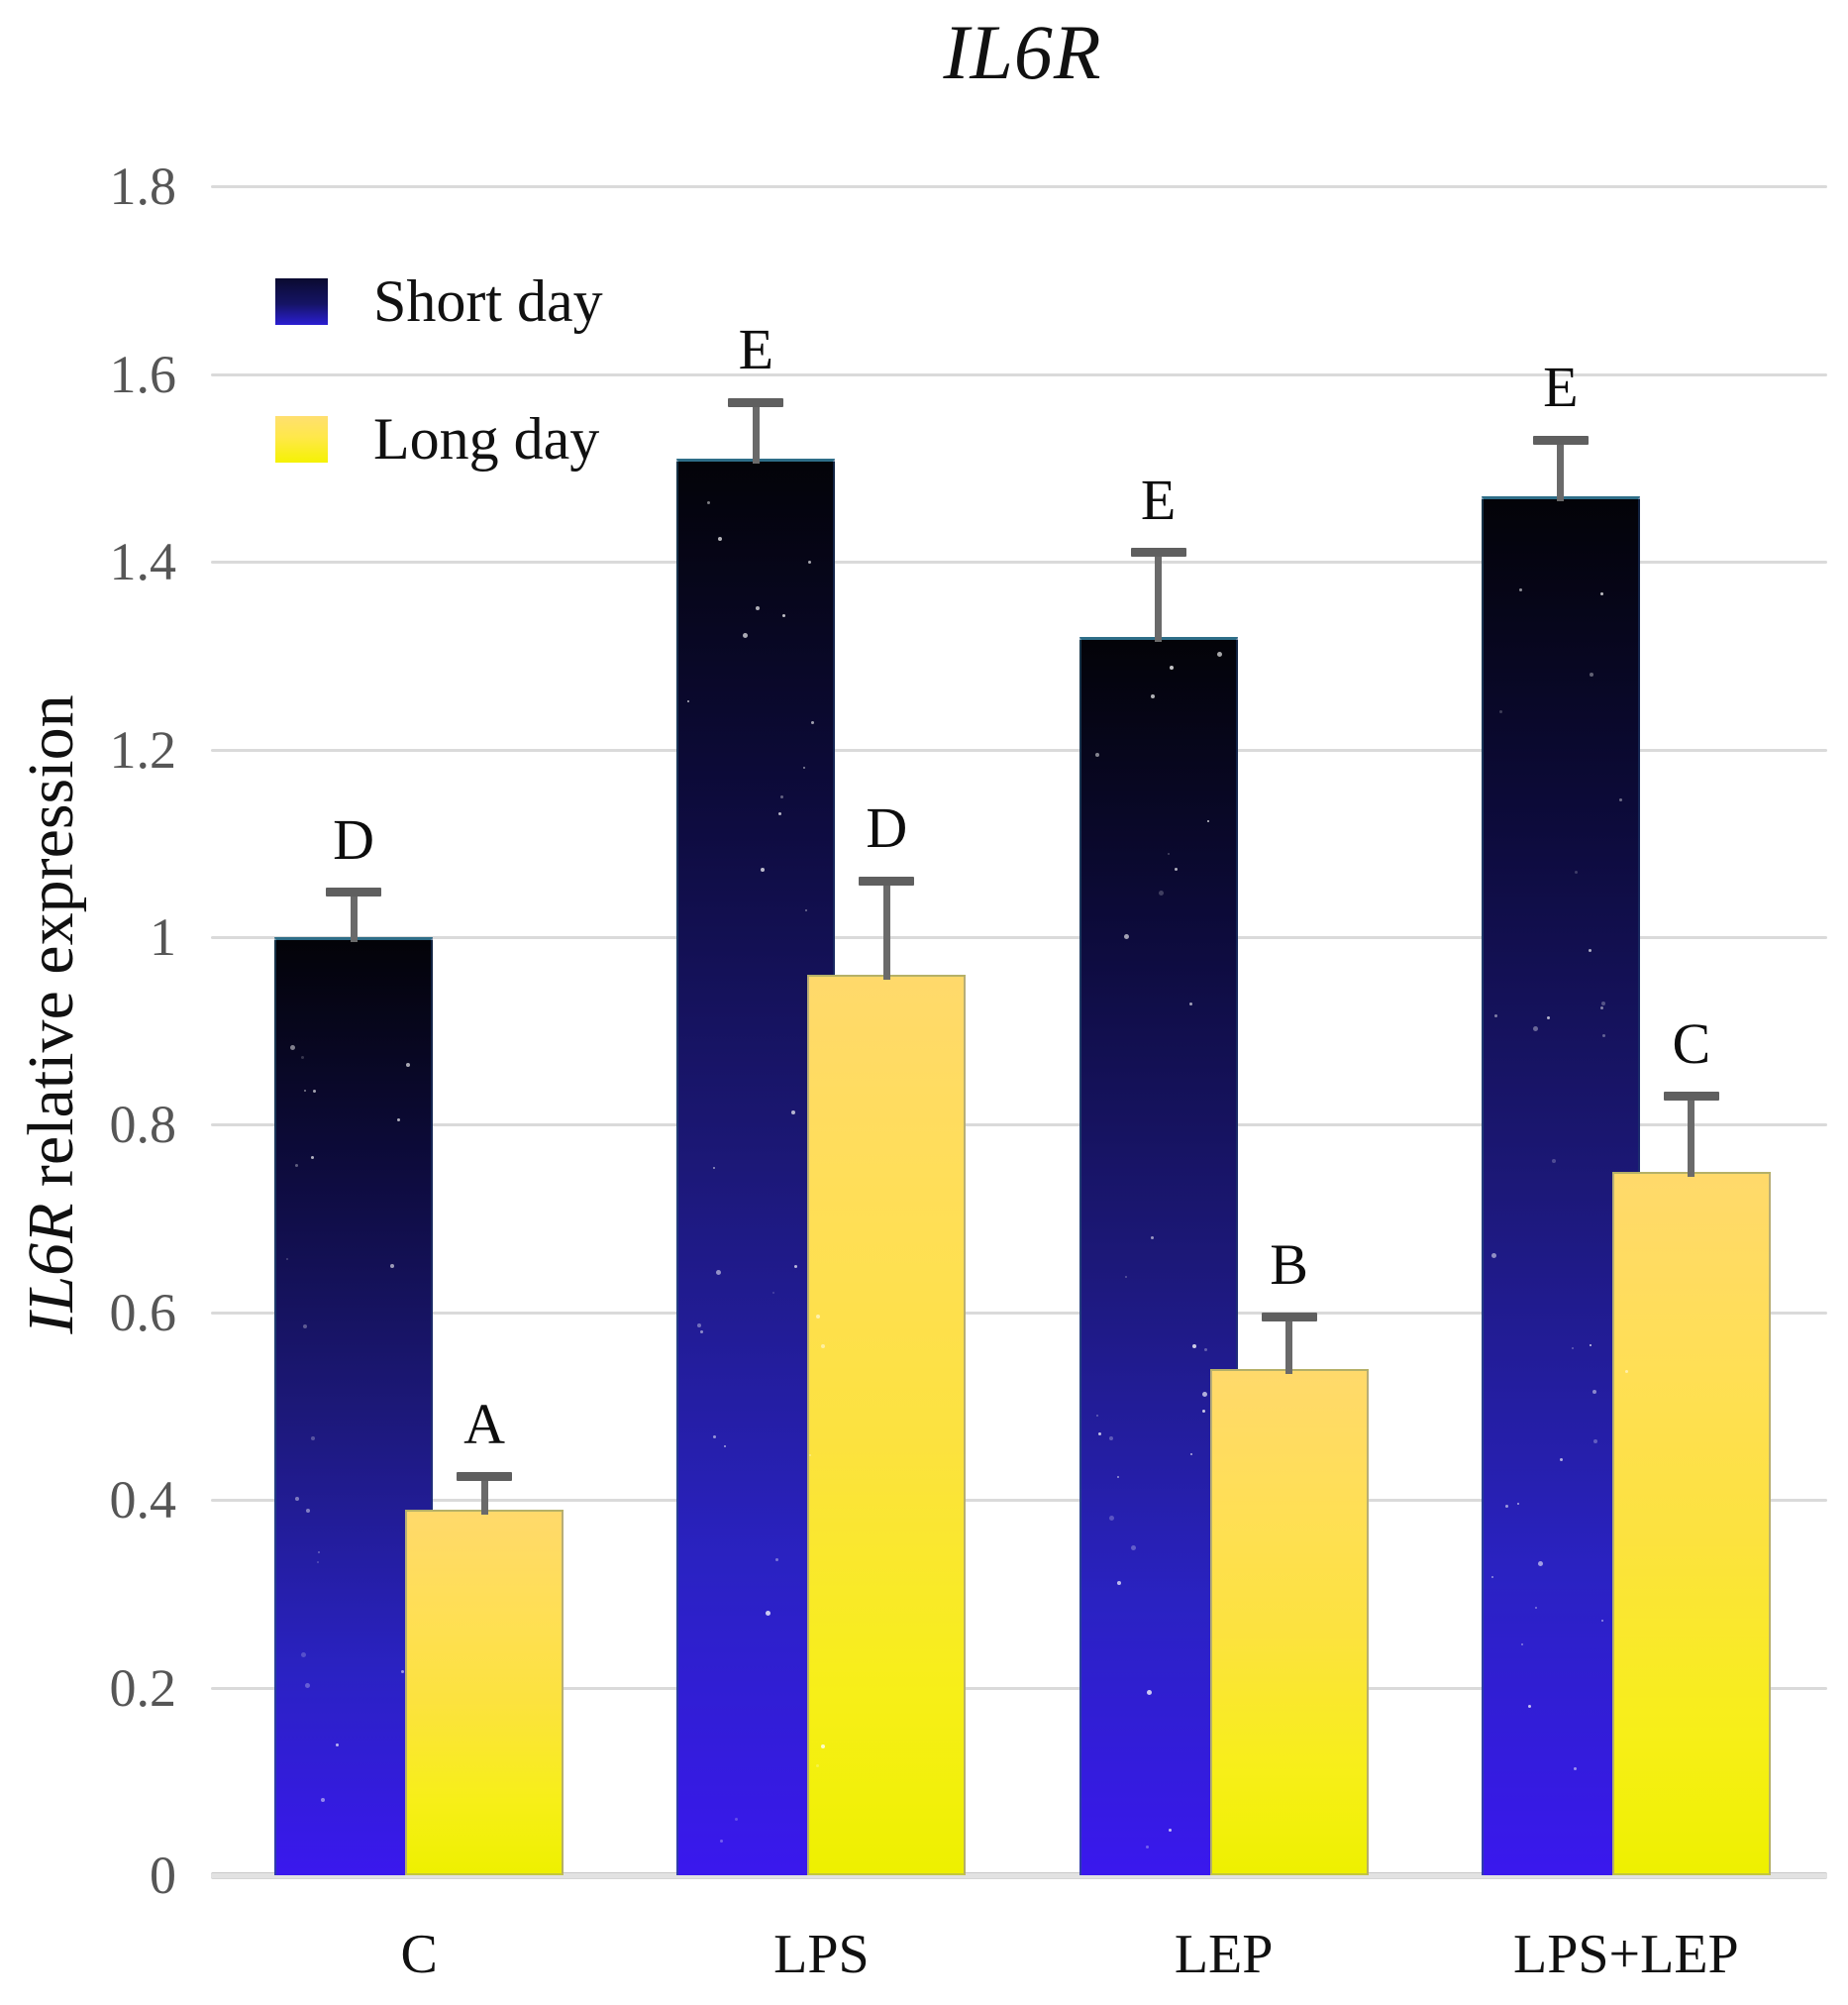  Describe the element at coordinates (419, 1955) in the screenshot. I see `x-axis-label-C: C` at that location.